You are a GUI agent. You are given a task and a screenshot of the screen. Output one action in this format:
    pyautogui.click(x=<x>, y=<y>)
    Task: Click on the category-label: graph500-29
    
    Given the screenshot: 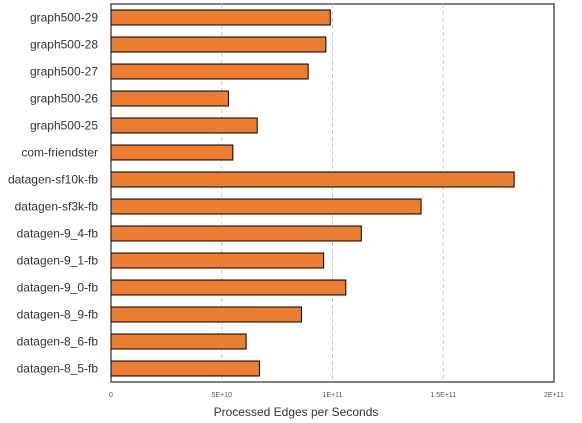 What is the action you would take?
    pyautogui.click(x=64, y=18)
    